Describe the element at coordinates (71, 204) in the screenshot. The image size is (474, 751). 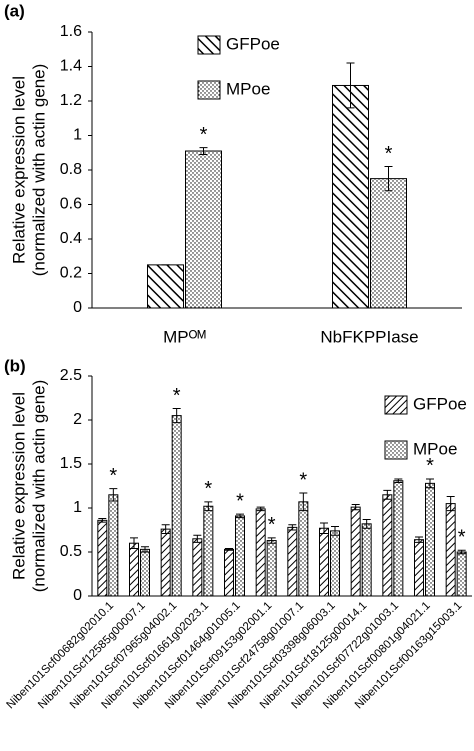
I see `y-tick-label: 0.6` at that location.